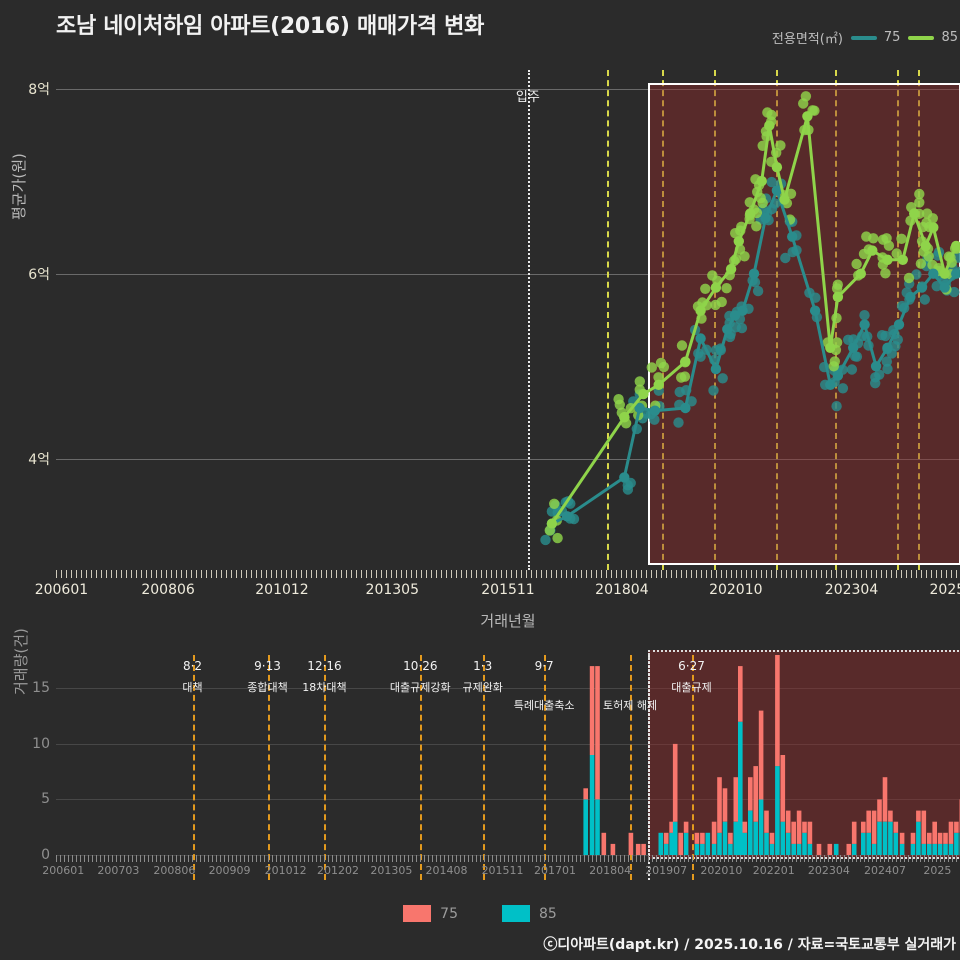 The width and height of the screenshot is (960, 960). Describe the element at coordinates (529, 913) in the screenshot. I see `legend-vol-item-85: 85` at that location.